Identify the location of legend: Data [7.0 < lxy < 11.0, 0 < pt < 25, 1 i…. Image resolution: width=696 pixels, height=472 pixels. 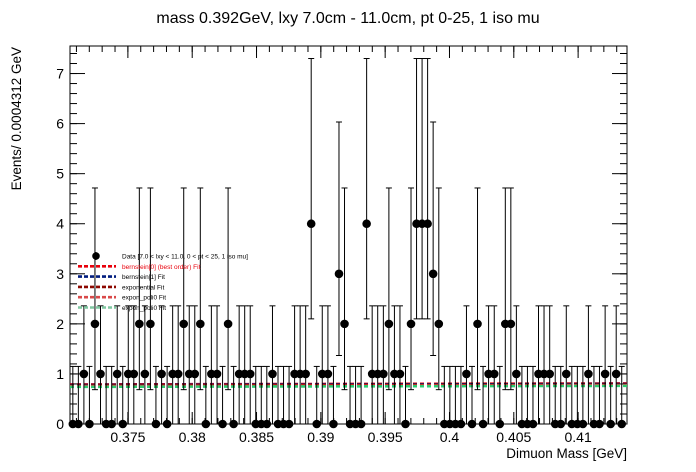
(163, 282).